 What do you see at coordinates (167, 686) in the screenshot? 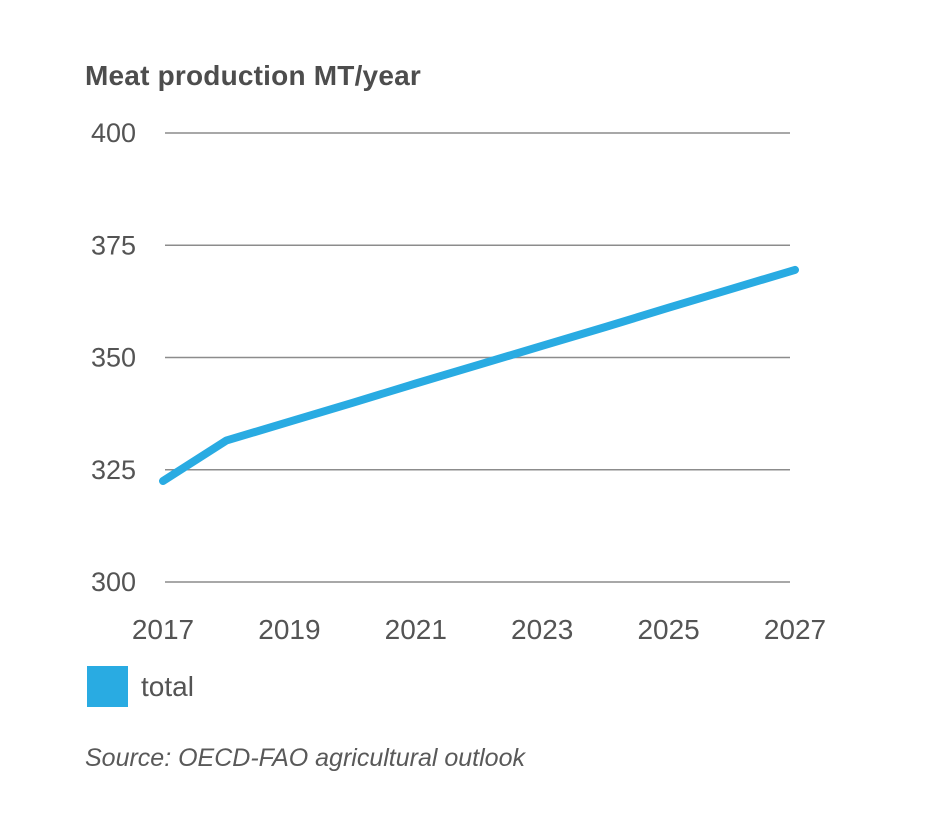
I see `legend-label-total: total` at bounding box center [167, 686].